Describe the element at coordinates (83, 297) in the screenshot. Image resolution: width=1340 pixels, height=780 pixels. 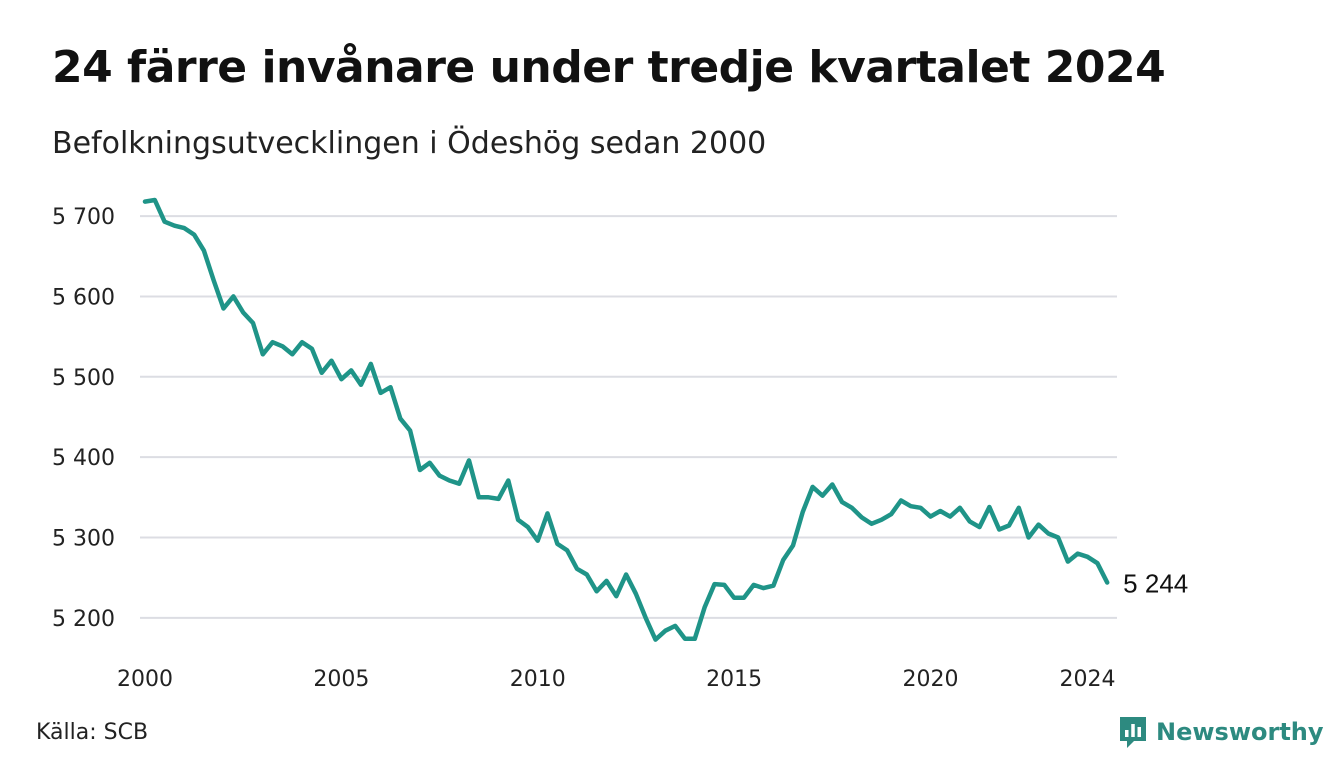
I see `y-tick-label: 5 600` at that location.